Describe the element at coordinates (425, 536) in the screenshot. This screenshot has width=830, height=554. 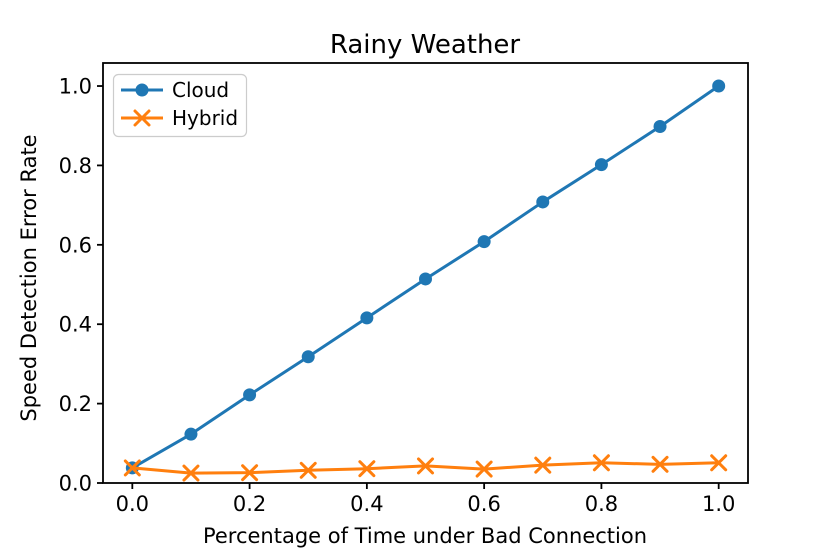
I see `x-axis-label: Percentage of Time under Bad Connection` at that location.